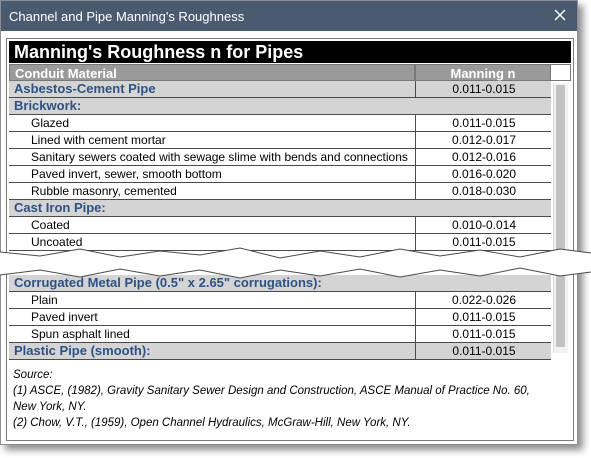 Image resolution: width=591 pixels, height=458 pixels. I want to click on material-name: Paved invert, sewer, smooth bottom, so click(126, 174).